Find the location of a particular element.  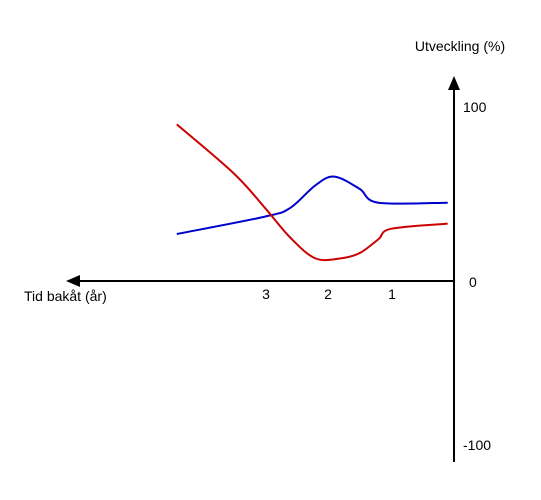

y-tick-100: 100 is located at coordinates (475, 107).